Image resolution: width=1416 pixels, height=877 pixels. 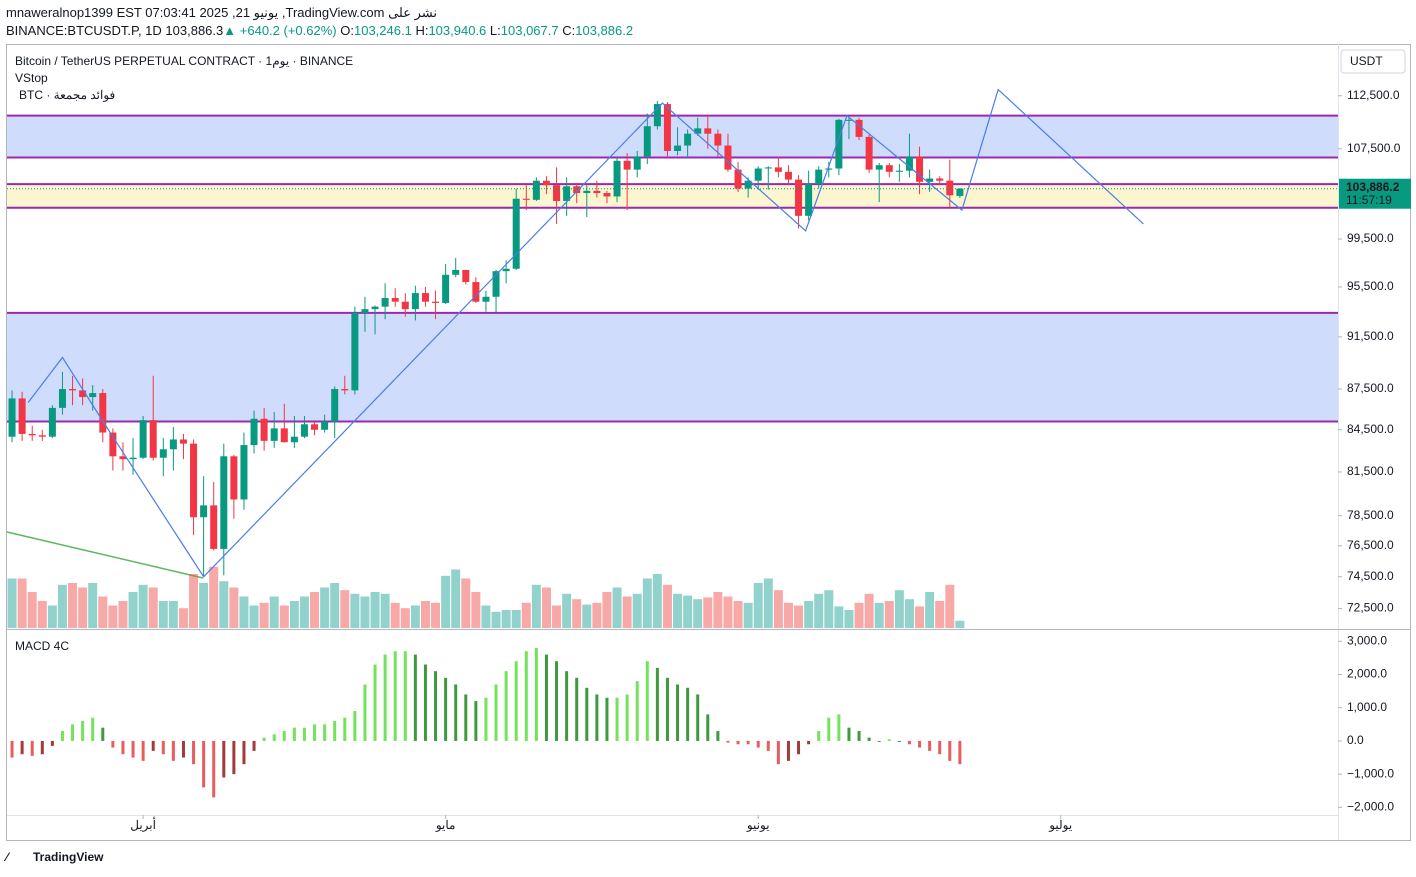 What do you see at coordinates (1355, 740) in the screenshot?
I see `y-tick-label: 0.0` at bounding box center [1355, 740].